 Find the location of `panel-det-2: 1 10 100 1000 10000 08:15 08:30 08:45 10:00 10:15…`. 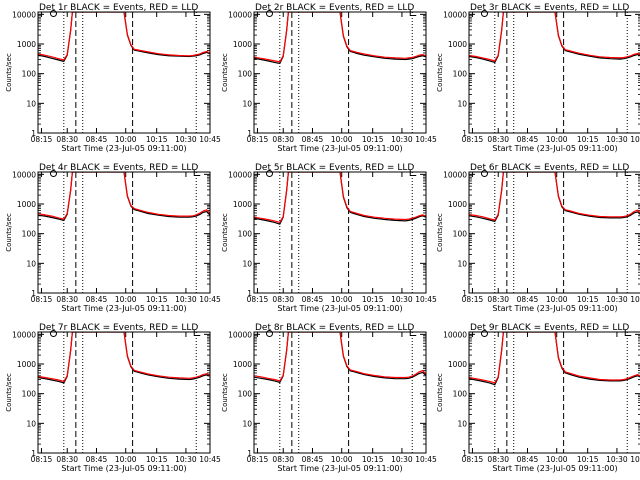

panel-det-2: 1 10 100 1000 10000 08:15 08:30 08:45 10:00 10:15… is located at coordinates (329, 78).